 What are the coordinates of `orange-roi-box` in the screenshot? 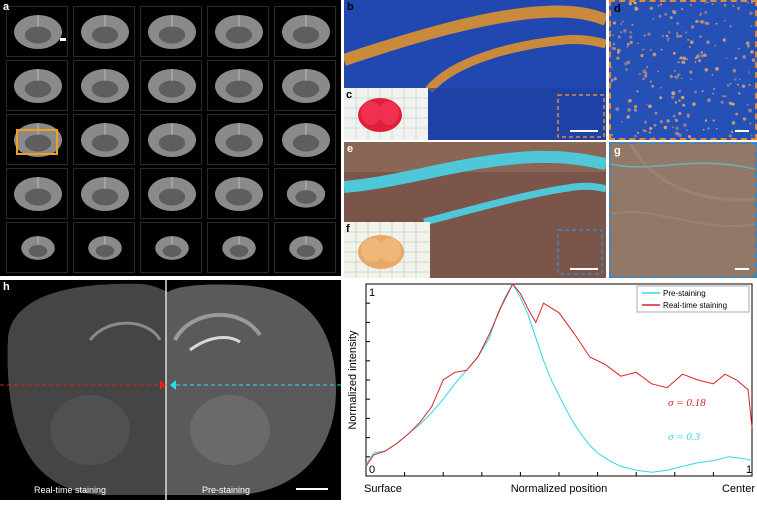 It's located at (37, 142).